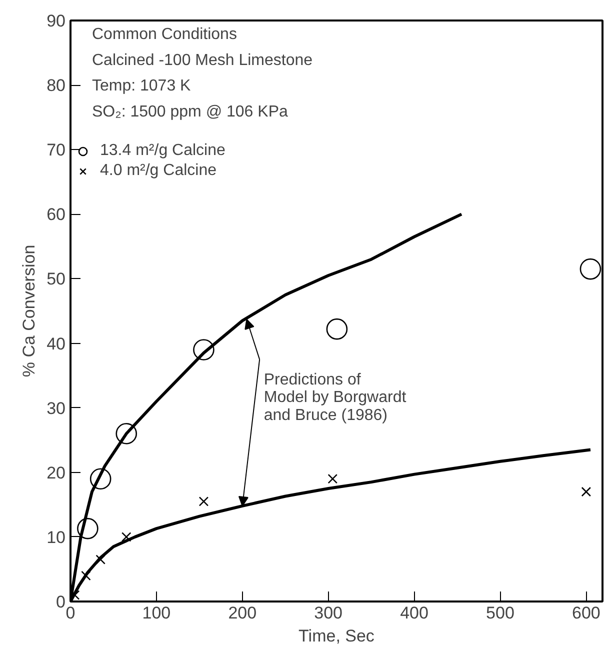 Image resolution: width=612 pixels, height=656 pixels. I want to click on x-tick-label: 600, so click(586, 613).